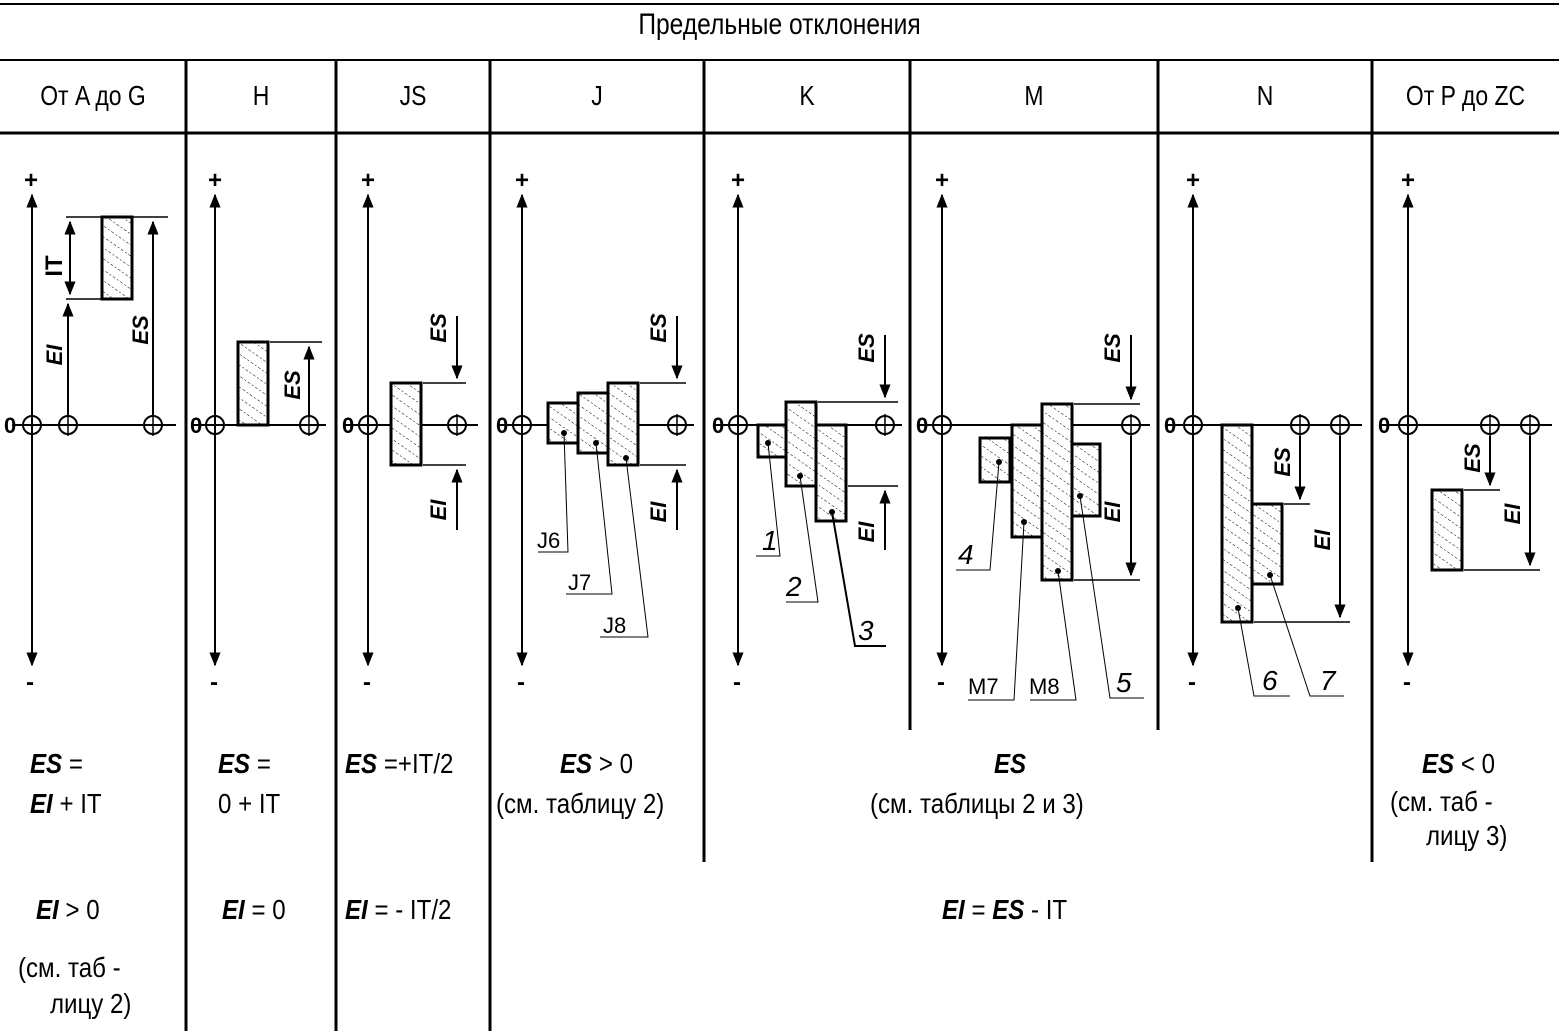 This screenshot has height=1031, width=1559. What do you see at coordinates (68, 909) in the screenshot?
I see `formula-ag-ei: EI > 0` at bounding box center [68, 909].